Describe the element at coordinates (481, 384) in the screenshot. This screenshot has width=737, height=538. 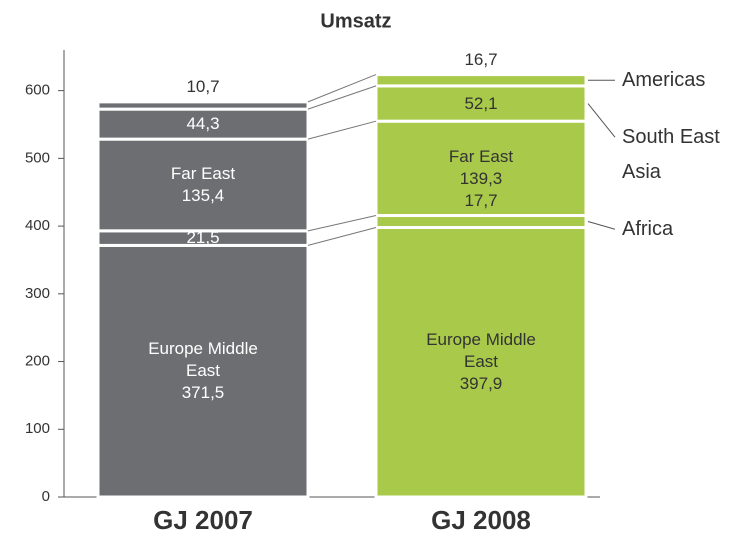
I see `value-label: 397,9` at that location.